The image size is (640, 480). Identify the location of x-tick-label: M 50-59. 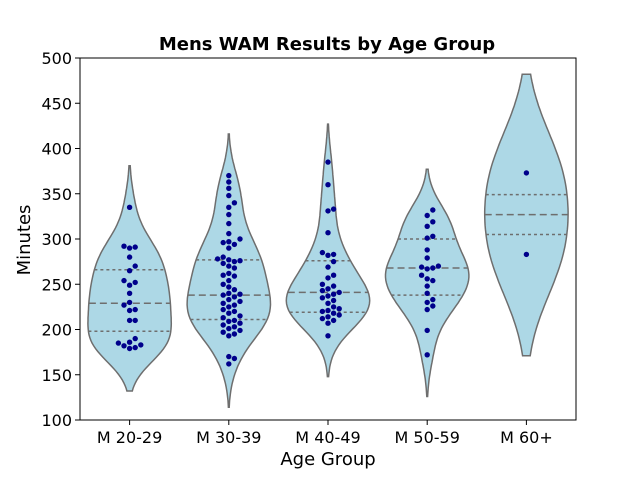
(427, 437).